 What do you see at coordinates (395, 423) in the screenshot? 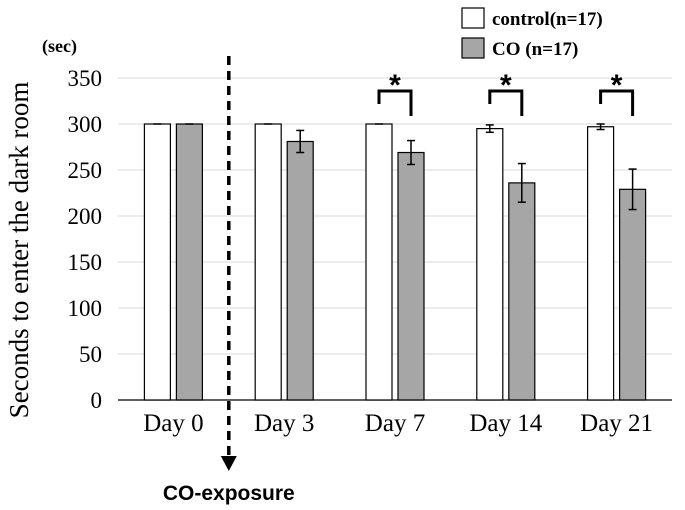
I see `x-tick-day-7: Day 7` at bounding box center [395, 423].